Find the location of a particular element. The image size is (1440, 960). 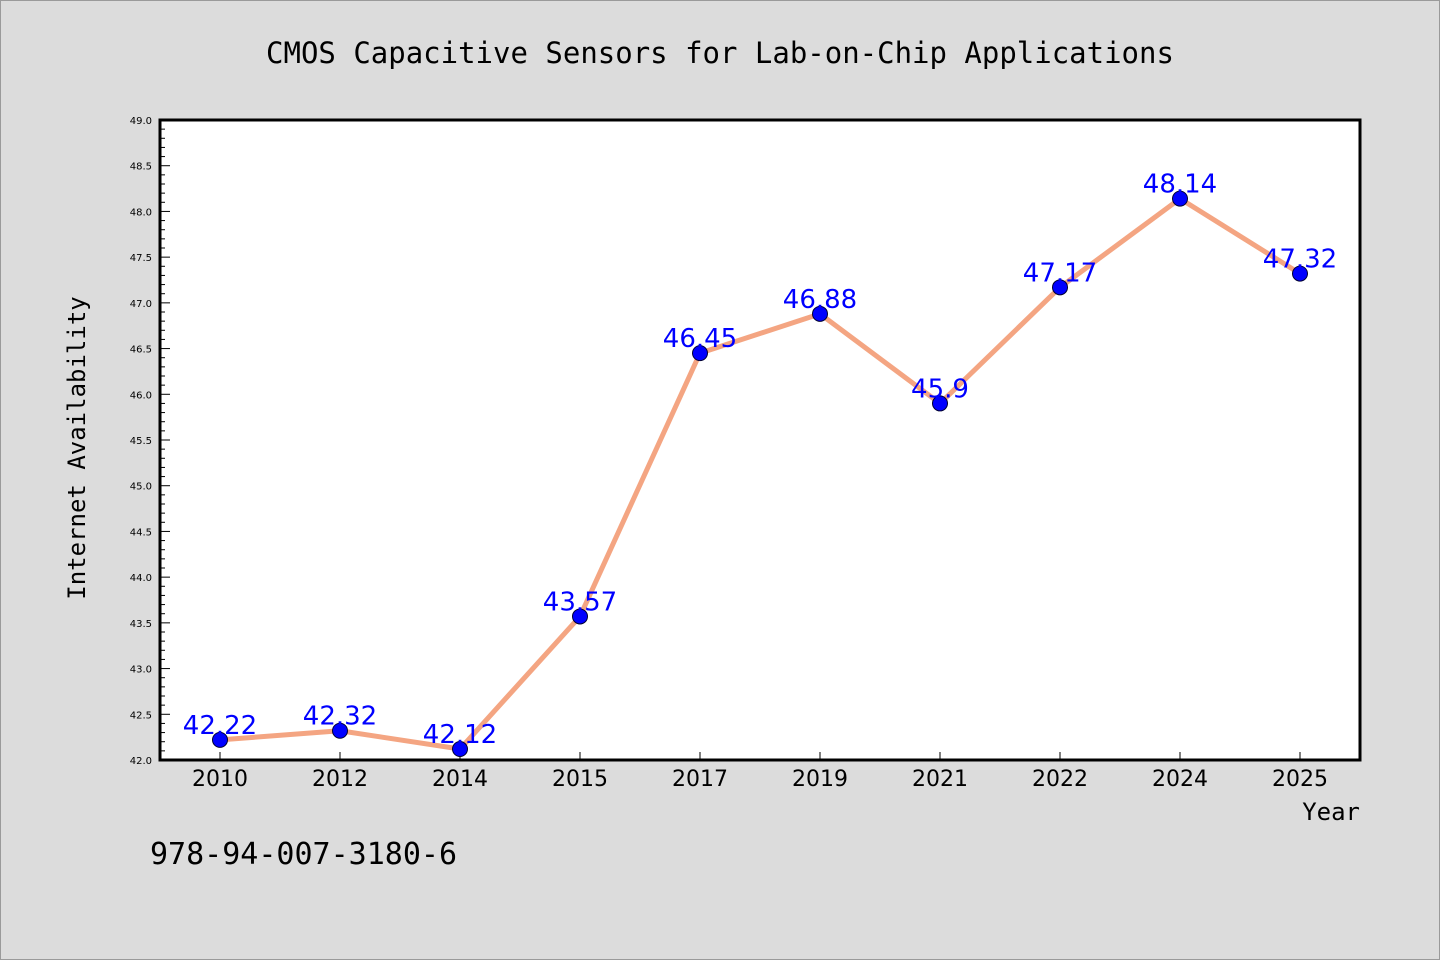

y-tick-label: 45.0 is located at coordinates (141, 487).